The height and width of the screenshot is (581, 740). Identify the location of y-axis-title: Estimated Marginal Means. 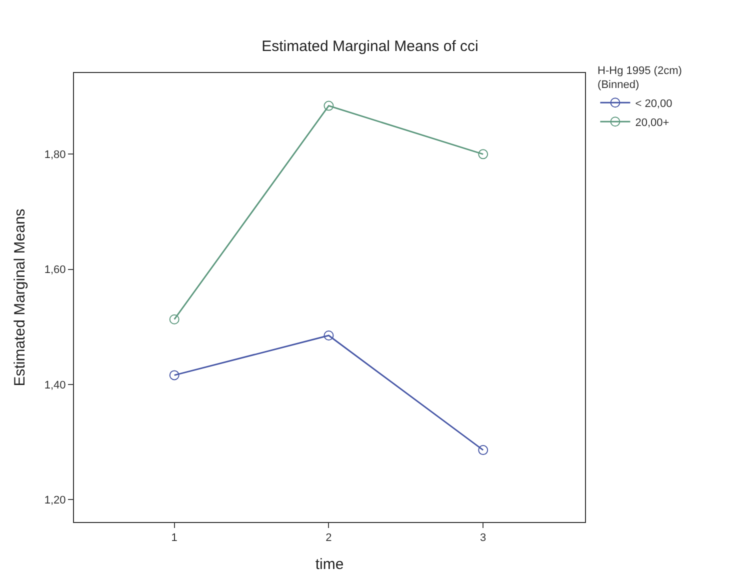
(20, 297).